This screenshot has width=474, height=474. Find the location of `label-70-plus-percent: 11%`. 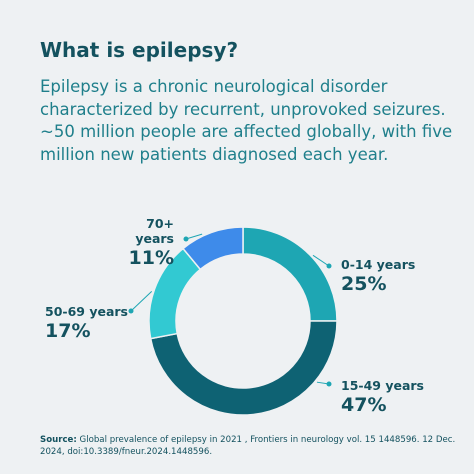

label-70-plus-percent: 11% is located at coordinates (151, 258).